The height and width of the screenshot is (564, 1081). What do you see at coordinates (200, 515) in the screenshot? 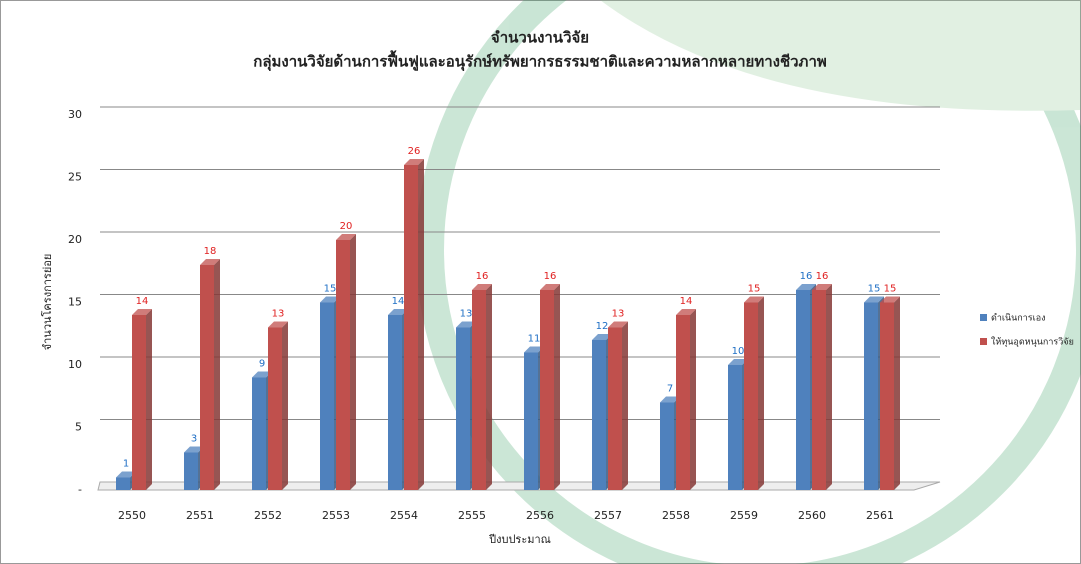
I see `x-tick-label: 2551` at bounding box center [200, 515].